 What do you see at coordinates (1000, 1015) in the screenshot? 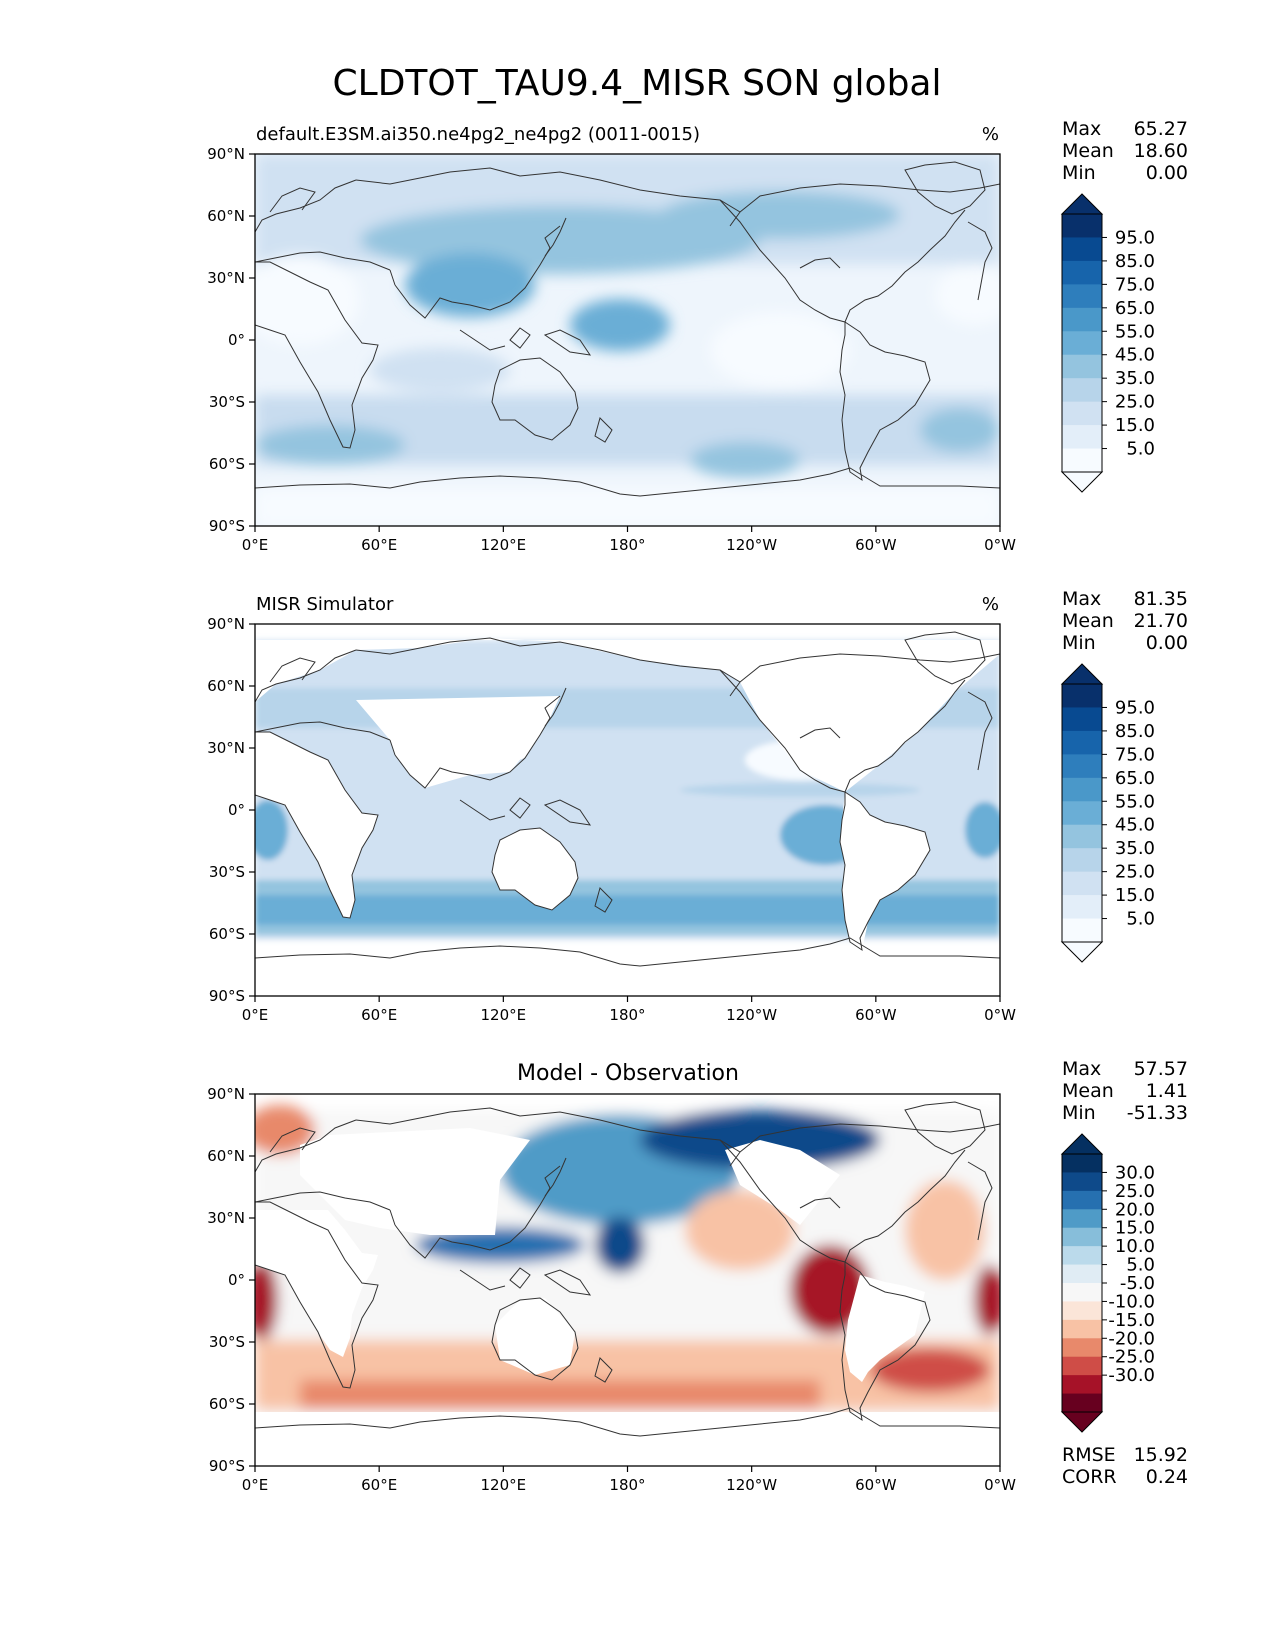
I see `x-tick-label: 0°W` at bounding box center [1000, 1015].